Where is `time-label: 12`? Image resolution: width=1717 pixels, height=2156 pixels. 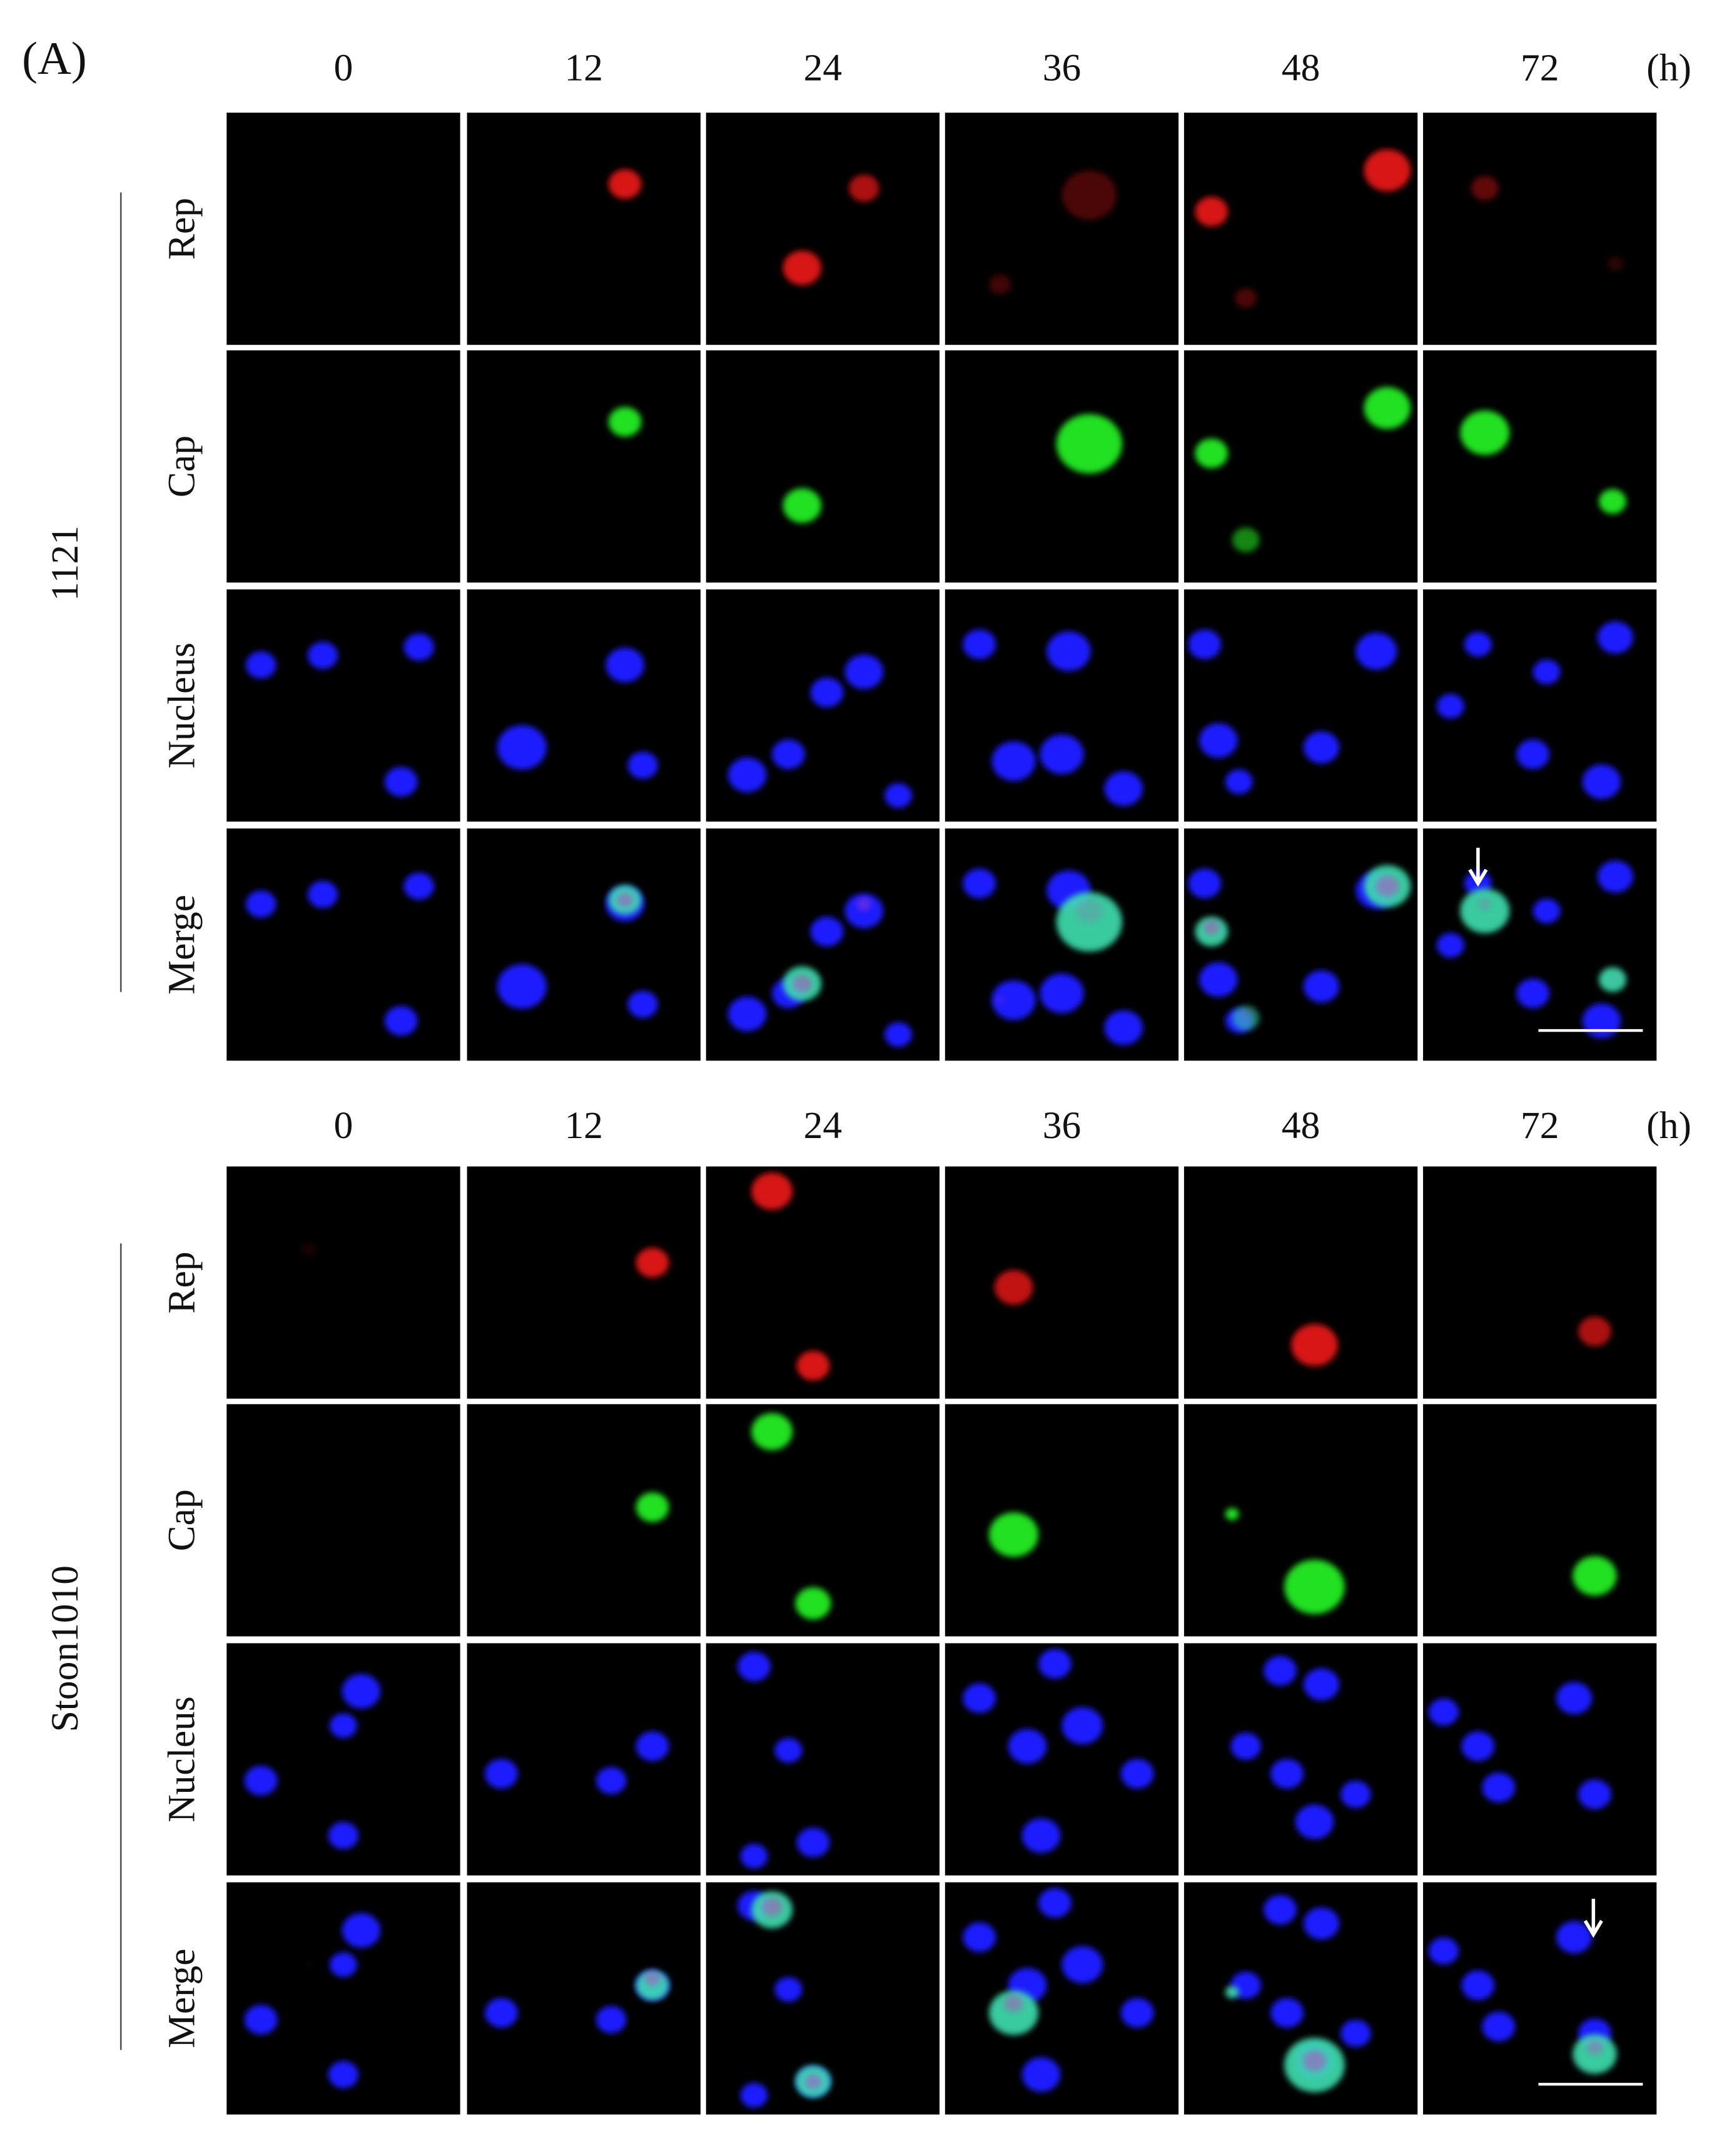
time-label: 12 is located at coordinates (584, 68).